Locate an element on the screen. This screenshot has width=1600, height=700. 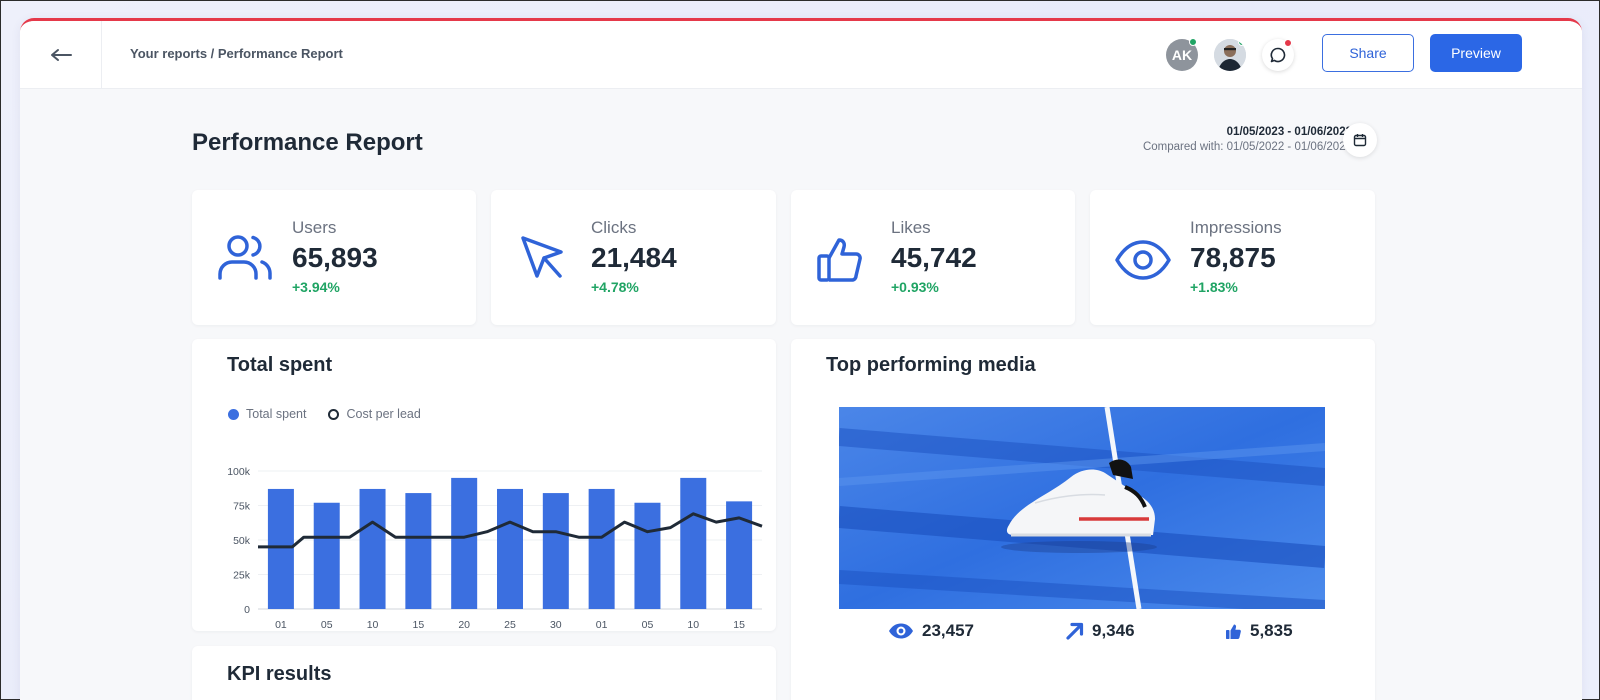
kpi-card-impressions: Impressions 78,875 +1.83% is located at coordinates (1232, 257).